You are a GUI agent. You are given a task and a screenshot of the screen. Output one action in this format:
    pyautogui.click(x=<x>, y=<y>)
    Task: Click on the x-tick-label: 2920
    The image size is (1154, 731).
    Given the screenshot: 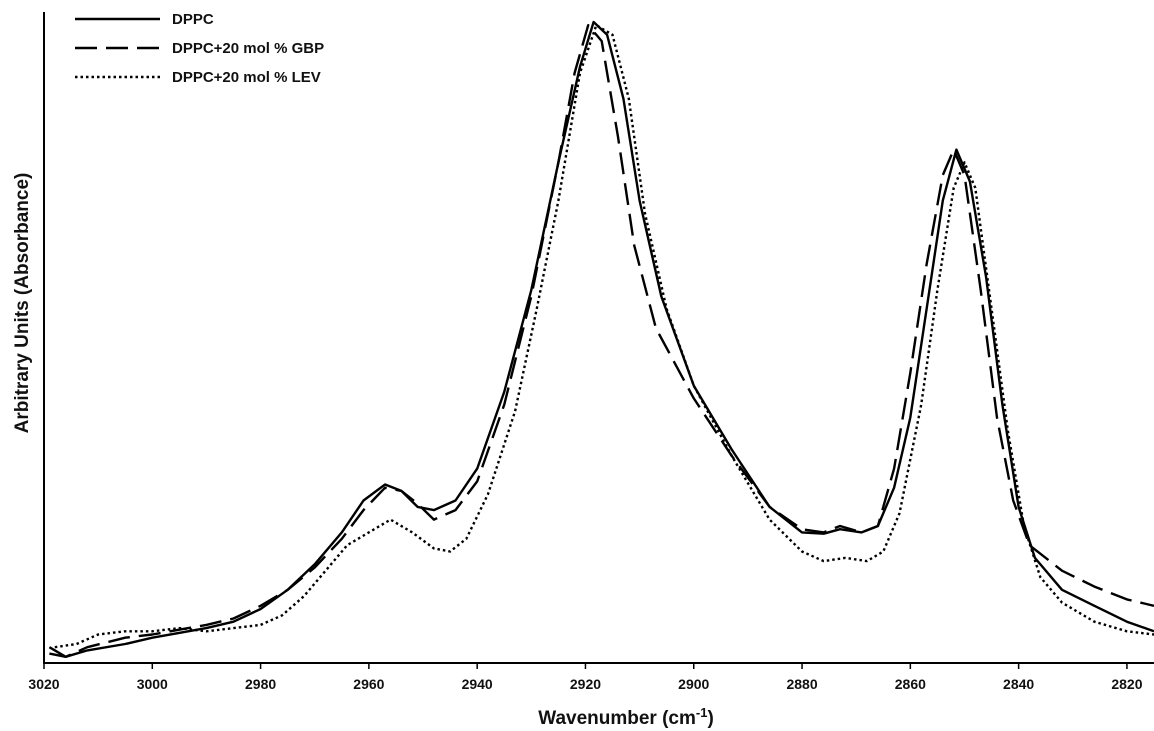 What is the action you would take?
    pyautogui.click(x=585, y=684)
    